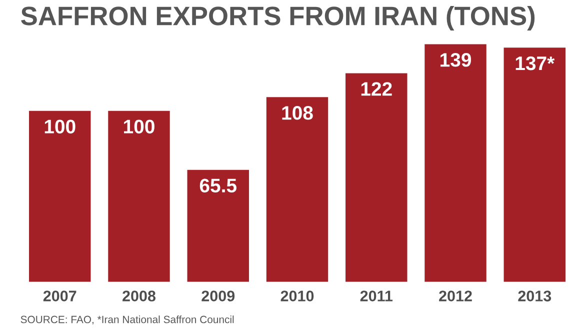  I want to click on x-tick-label: 2009, so click(218, 296).